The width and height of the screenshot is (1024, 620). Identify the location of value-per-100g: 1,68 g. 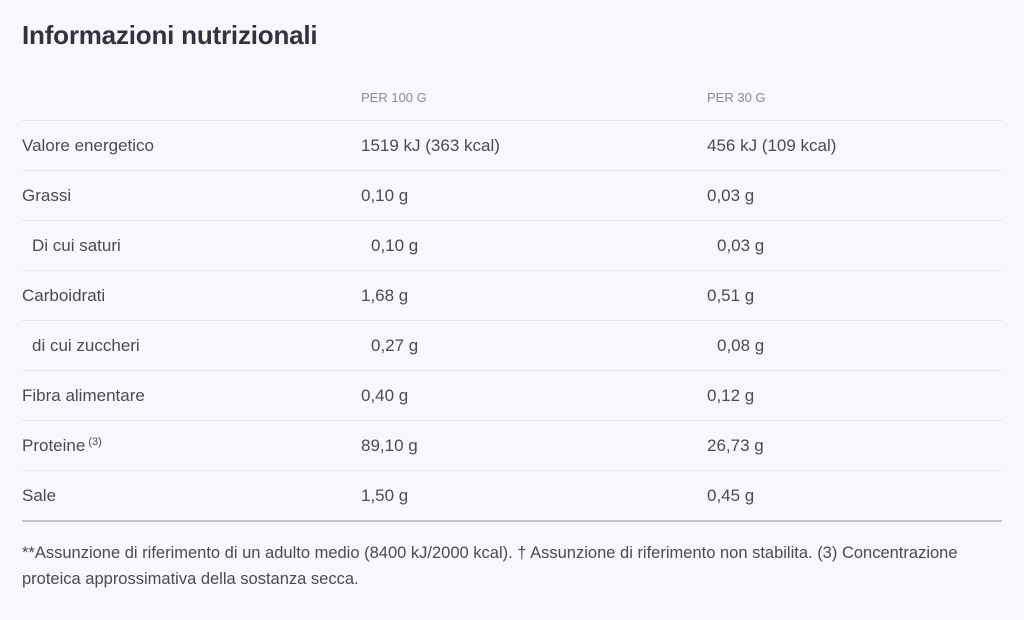
(385, 295).